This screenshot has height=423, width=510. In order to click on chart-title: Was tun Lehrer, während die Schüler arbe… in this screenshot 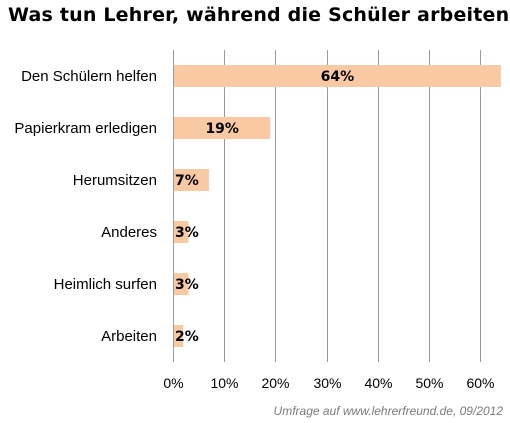, I will do `click(259, 15)`.